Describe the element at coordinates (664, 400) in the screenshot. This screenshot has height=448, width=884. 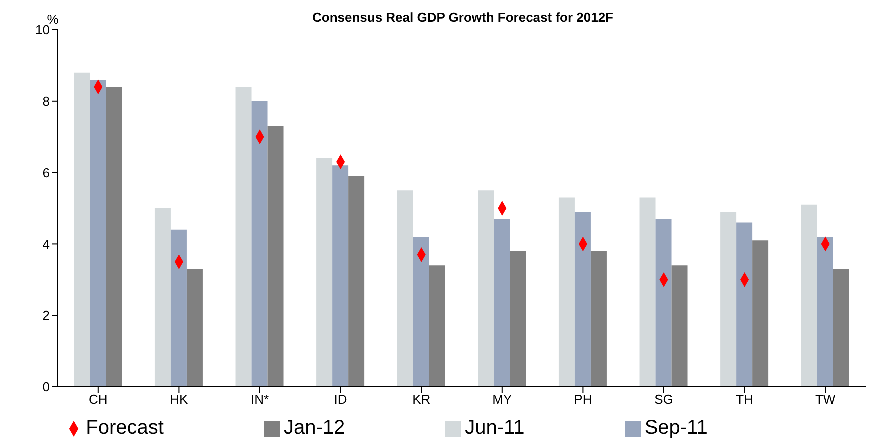
I see `x-tick-label: SG` at that location.